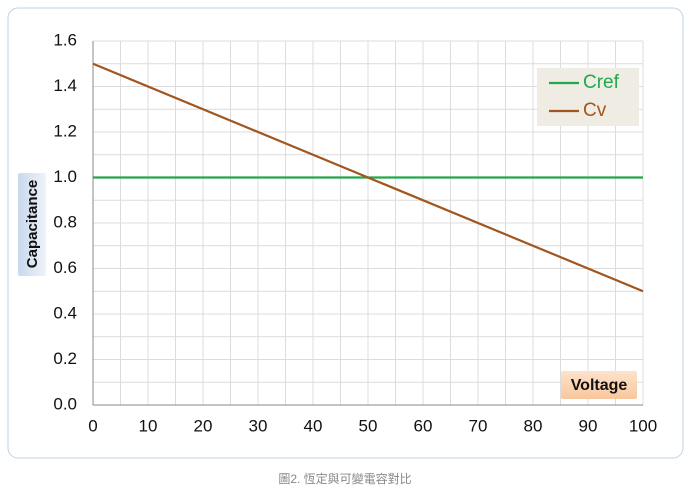  I want to click on legend-label: Cref, so click(601, 82).